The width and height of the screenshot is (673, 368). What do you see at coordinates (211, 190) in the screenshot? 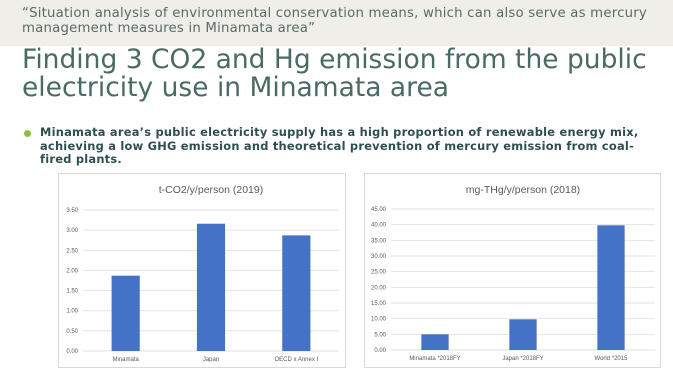
I see `chart-title: t-CO2/y/person (2019)` at bounding box center [211, 190].